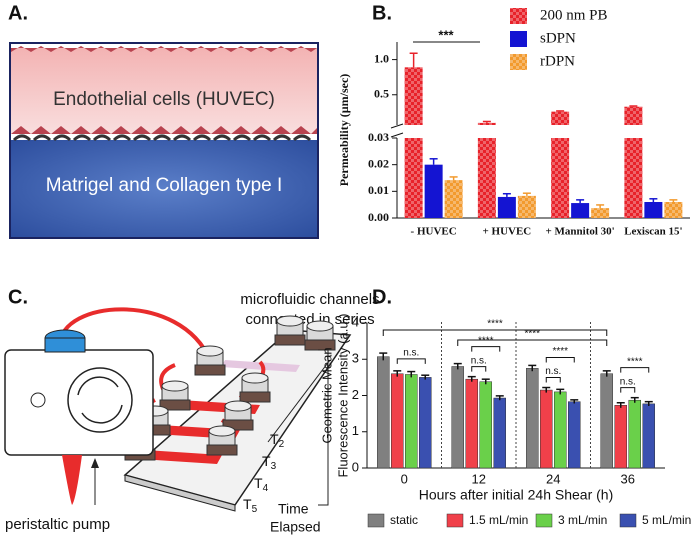 This screenshot has width=694, height=537. Describe the element at coordinates (580, 232) in the screenshot. I see `x-tick-label: + Mannitol 30'` at that location.